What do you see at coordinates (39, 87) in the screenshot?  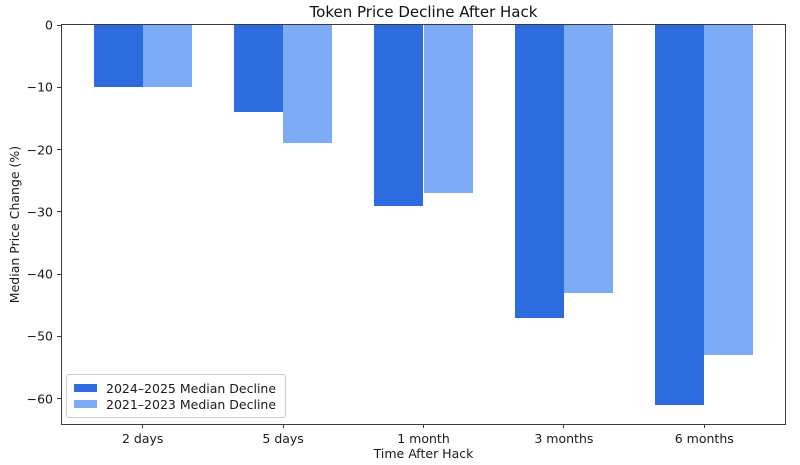 I see `y-tick-label: −10` at bounding box center [39, 87].